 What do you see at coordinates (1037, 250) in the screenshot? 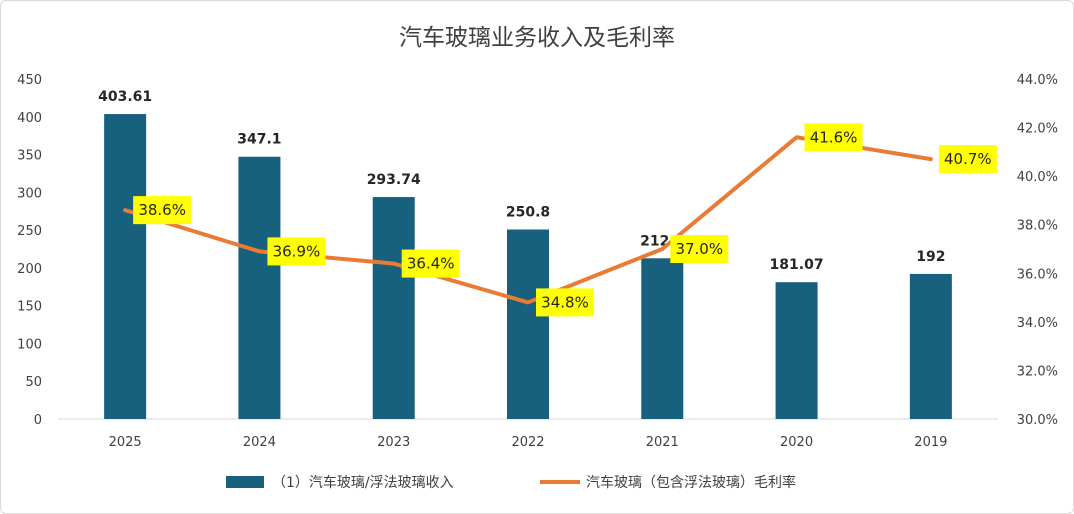
I see `right-axis: 30.0% 32.0% 34.0% 36.0% 38.0% 40.0% 42.0% 44.0%` at bounding box center [1037, 250].